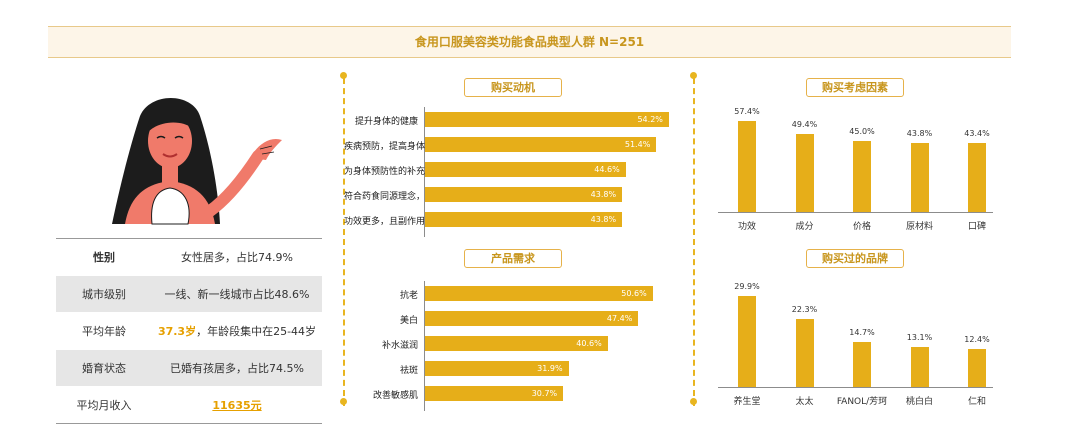 The height and width of the screenshot is (424, 1080). Describe the element at coordinates (344, 242) in the screenshot. I see `separator-left` at that location.